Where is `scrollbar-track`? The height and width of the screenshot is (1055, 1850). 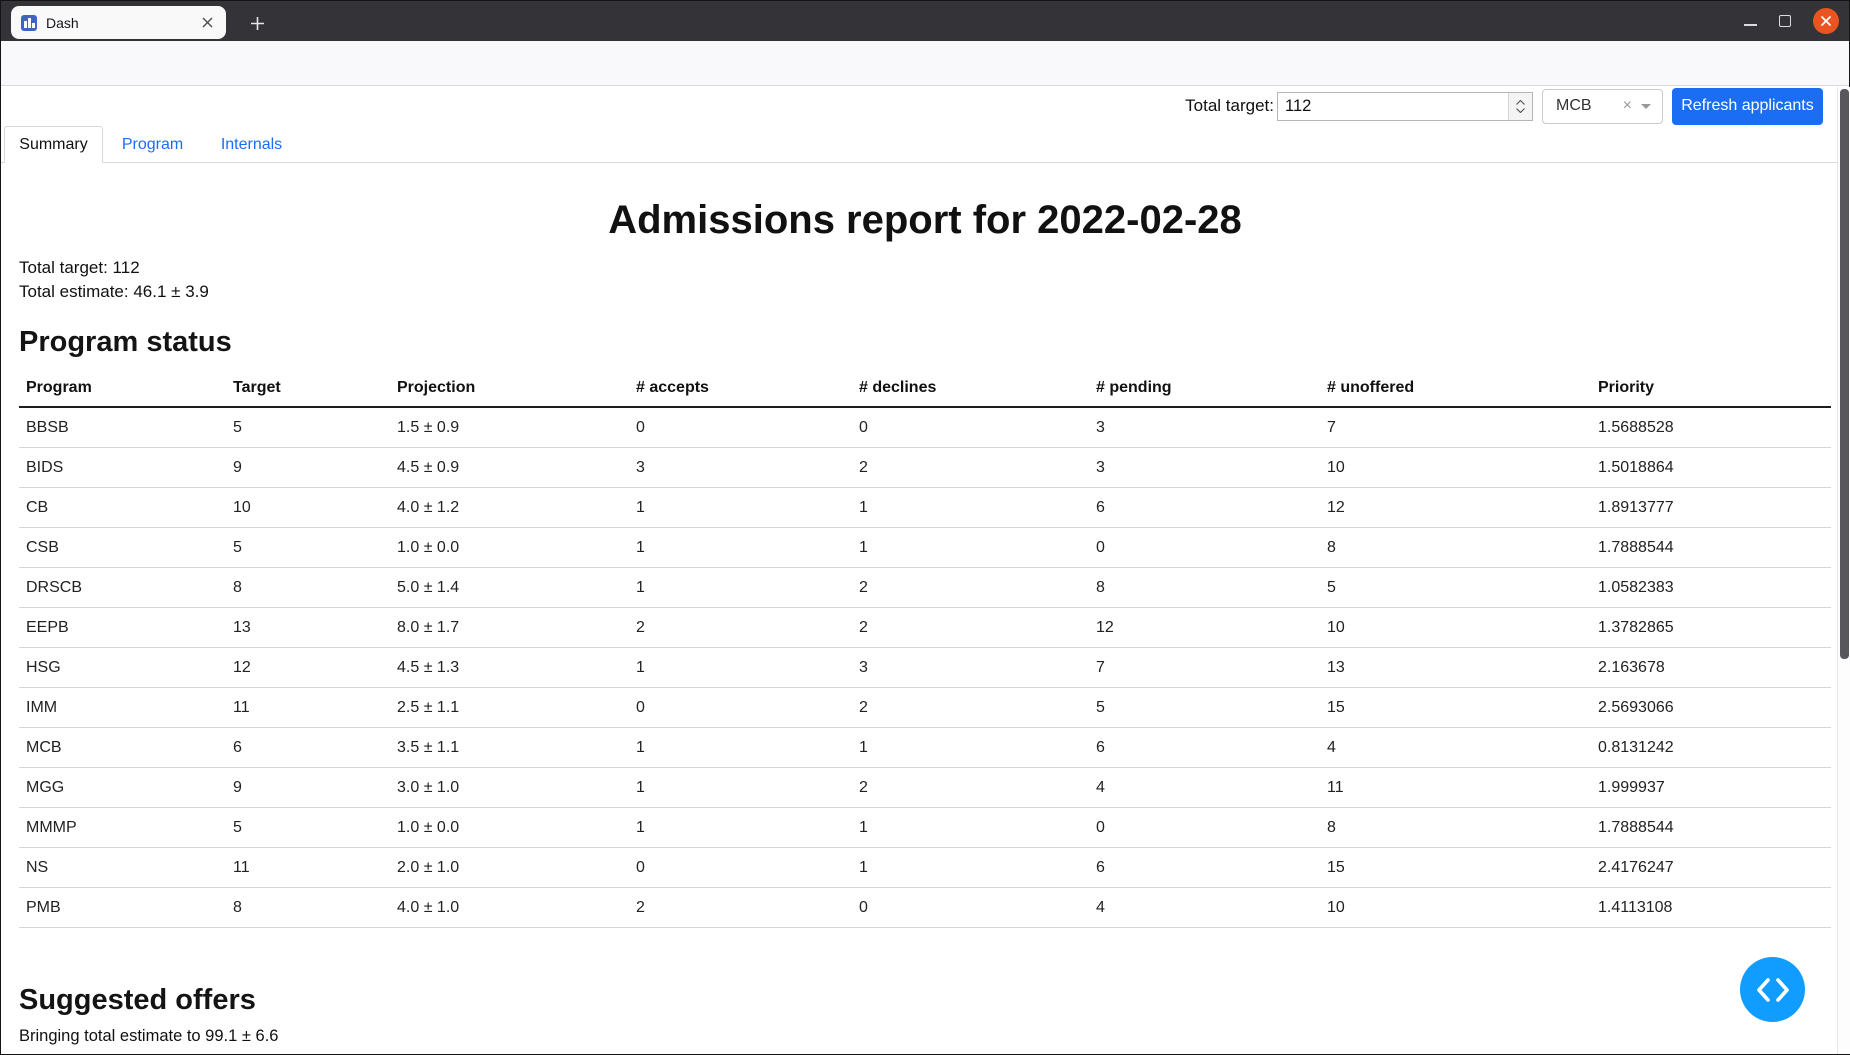 scrollbar-track is located at coordinates (1843, 570).